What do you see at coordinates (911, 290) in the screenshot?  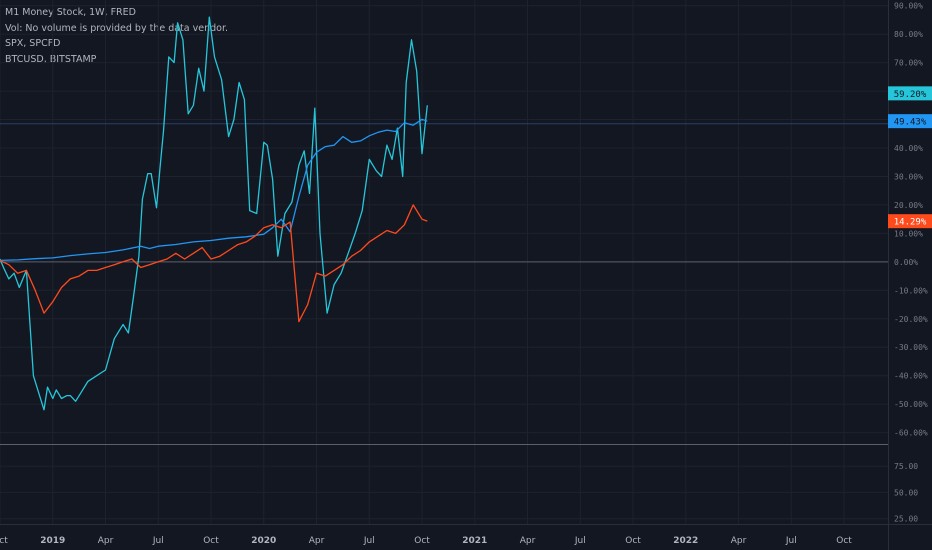 I see `y-tick-label: -10.00%` at bounding box center [911, 290].